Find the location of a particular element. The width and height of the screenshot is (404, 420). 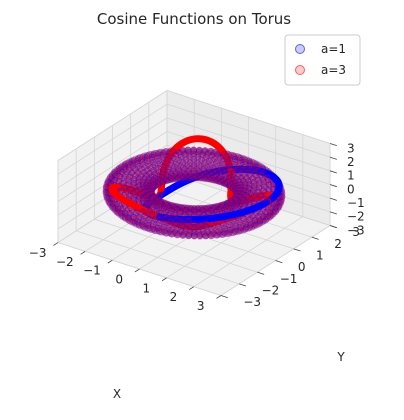

y-tick-label: −1 is located at coordinates (289, 279).